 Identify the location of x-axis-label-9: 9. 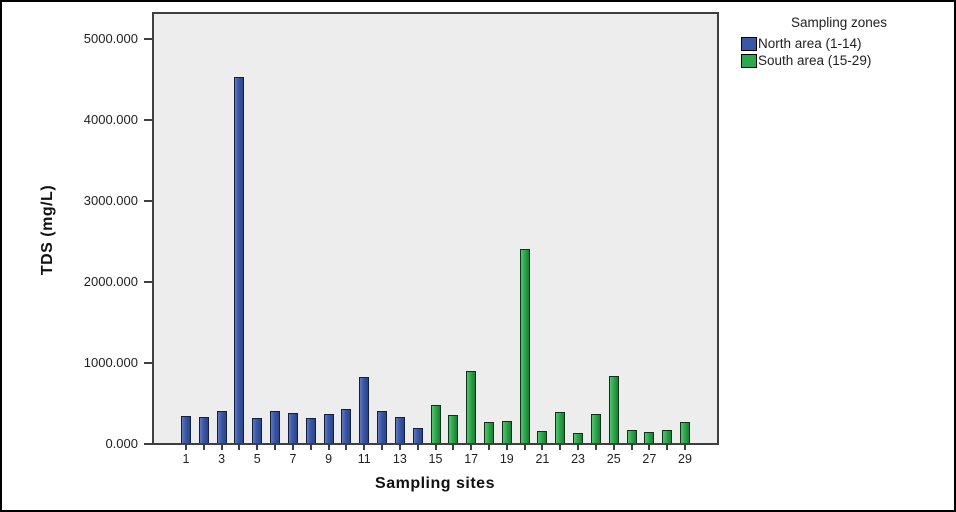
(329, 459).